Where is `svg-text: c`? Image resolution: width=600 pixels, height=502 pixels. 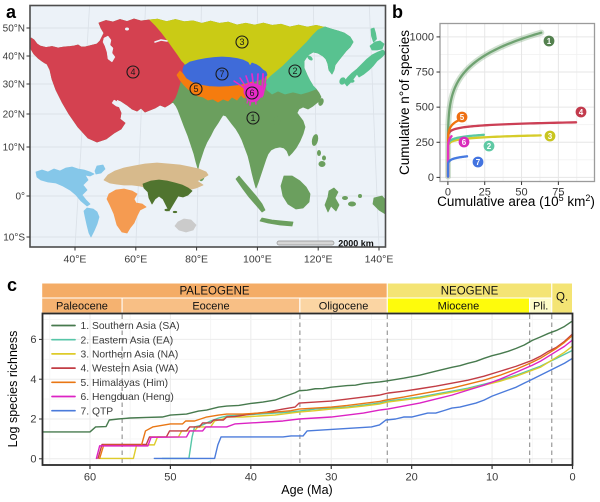 svg-text: c is located at coordinates (12, 285).